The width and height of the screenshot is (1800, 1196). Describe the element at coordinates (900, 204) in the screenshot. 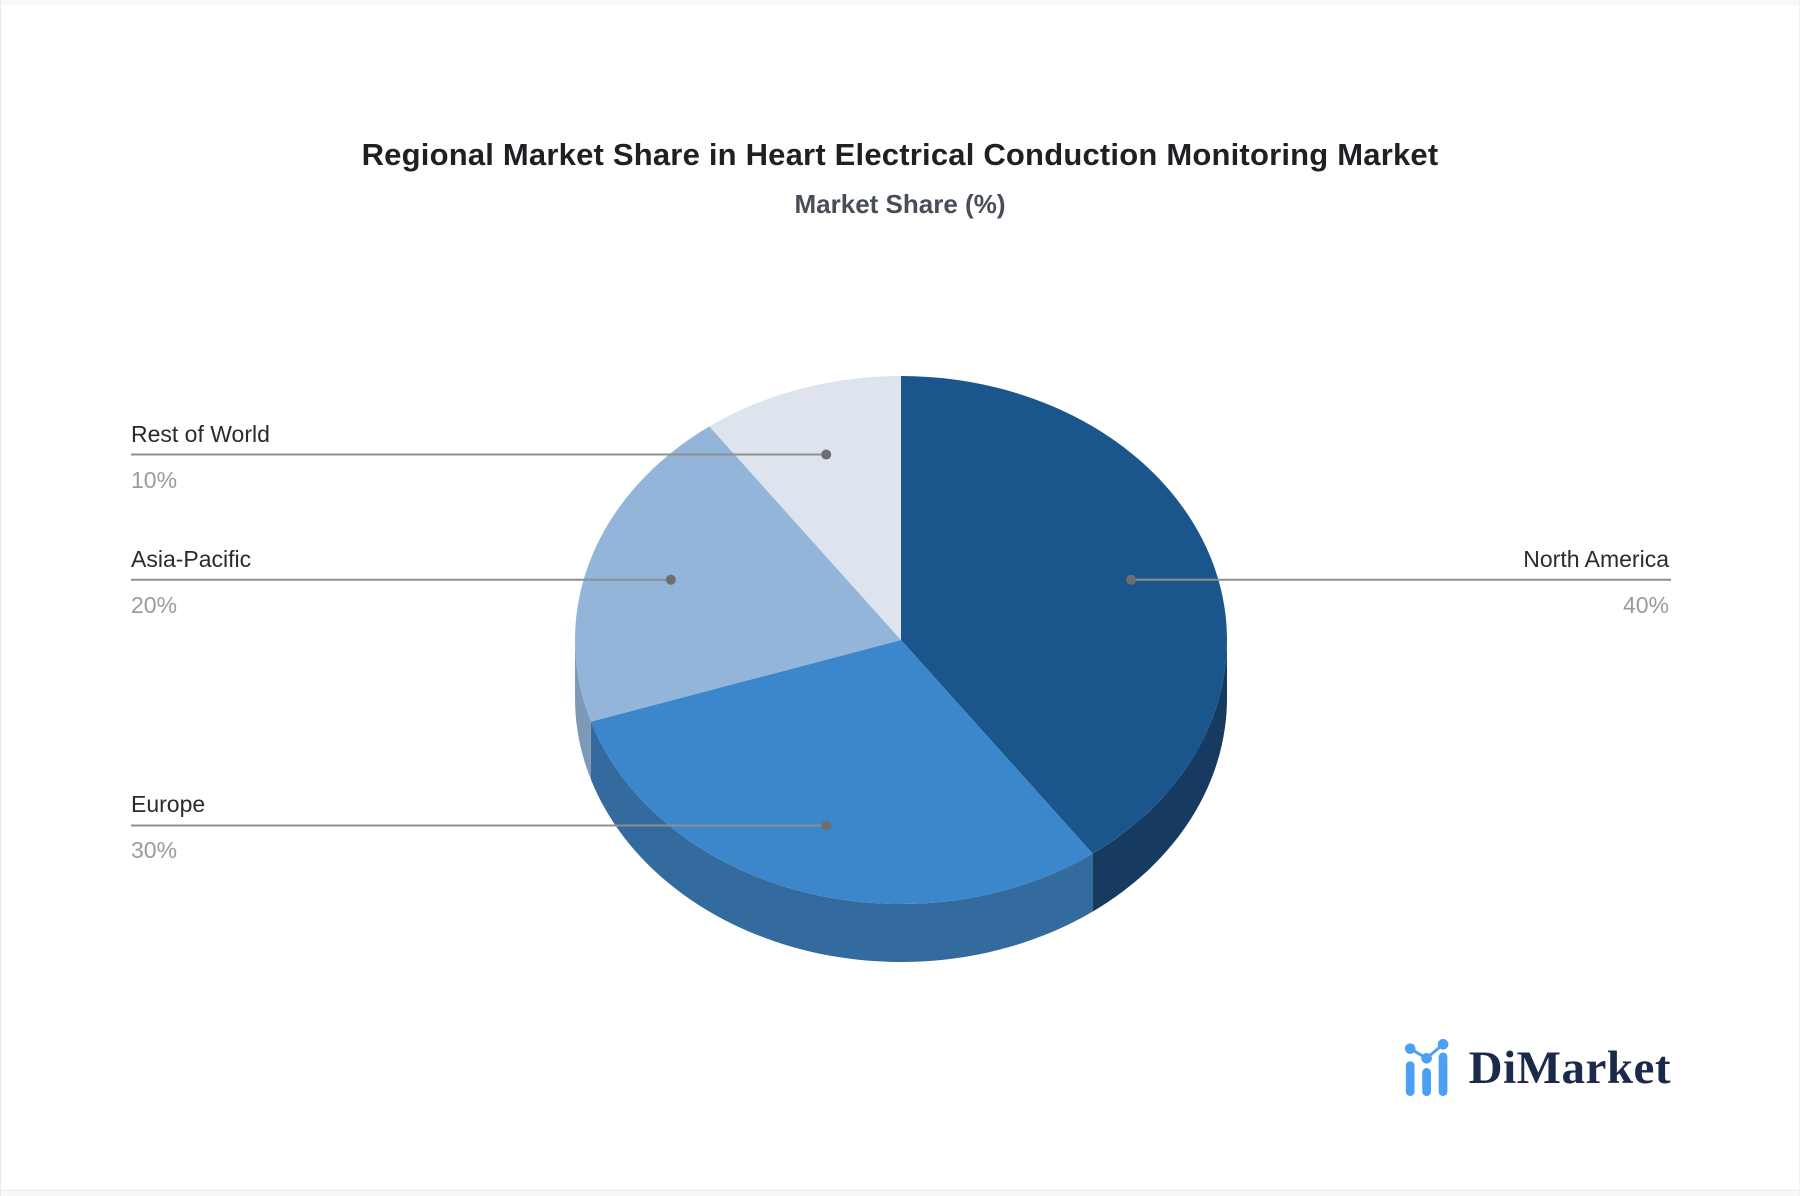

I see `chart-subtitle: Market Share (%)` at that location.